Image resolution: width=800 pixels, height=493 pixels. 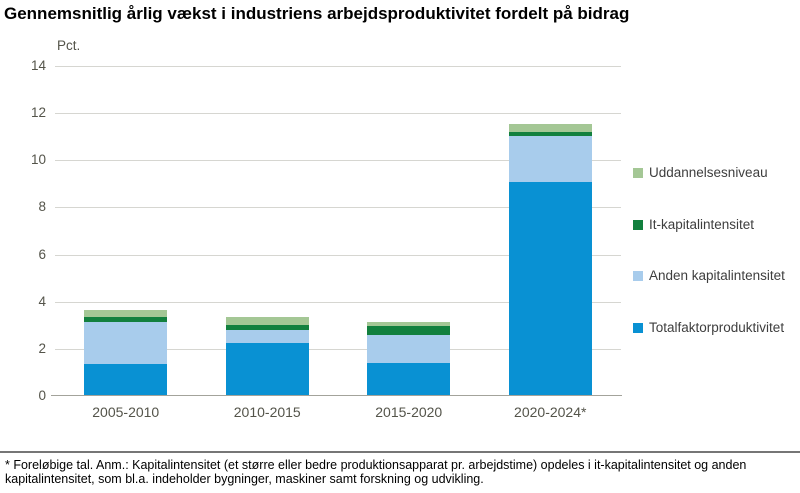 I want to click on x-tick-label: 2015-2020, so click(x=409, y=412).